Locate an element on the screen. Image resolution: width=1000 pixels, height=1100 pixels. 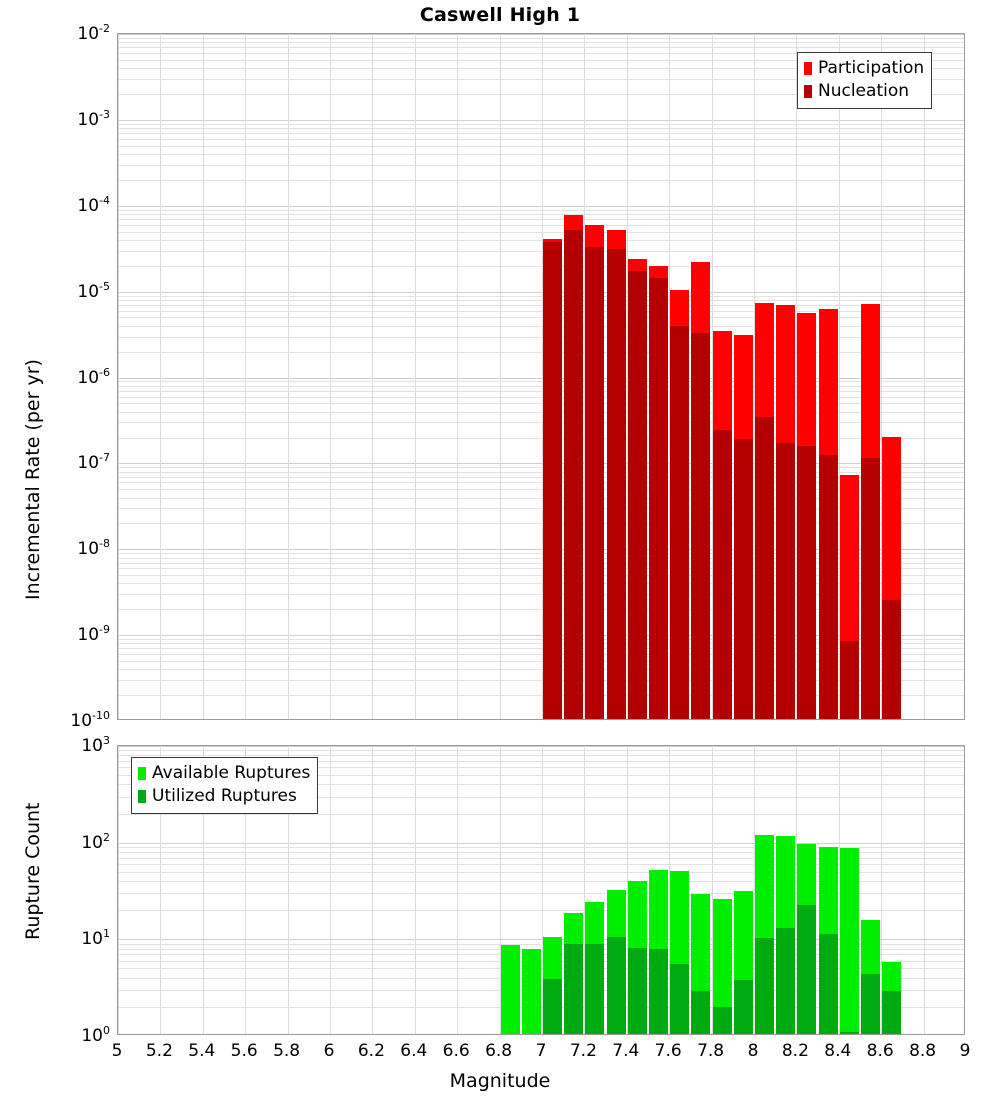
y-axis-tick-label: 10⁻³ is located at coordinates (93, 119).